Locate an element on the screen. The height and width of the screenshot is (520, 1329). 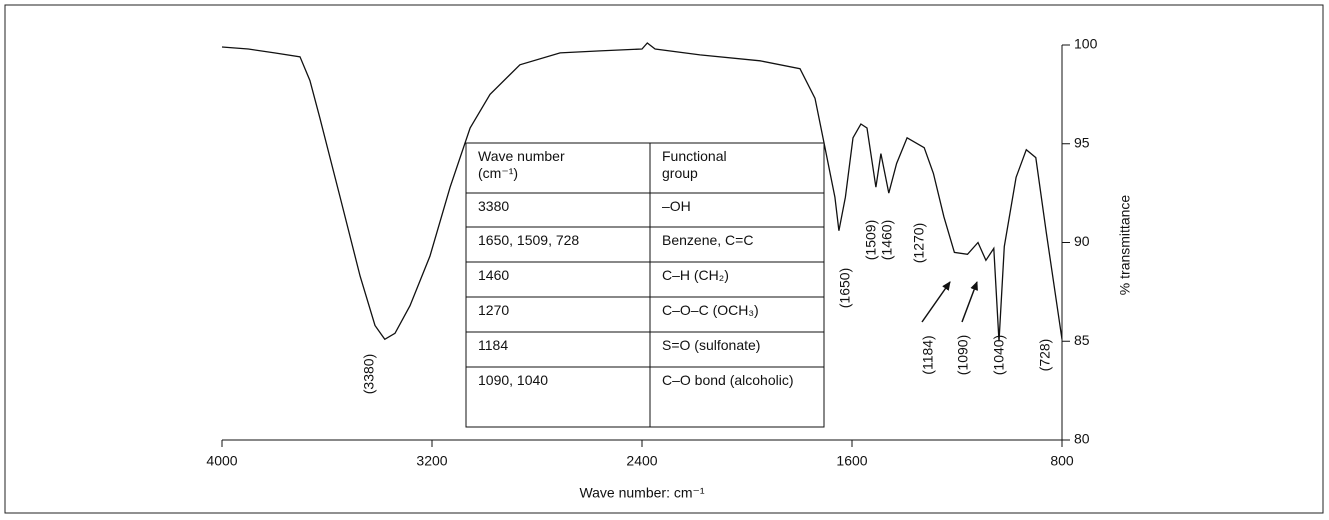
table-cell: 1270 is located at coordinates (493, 310).